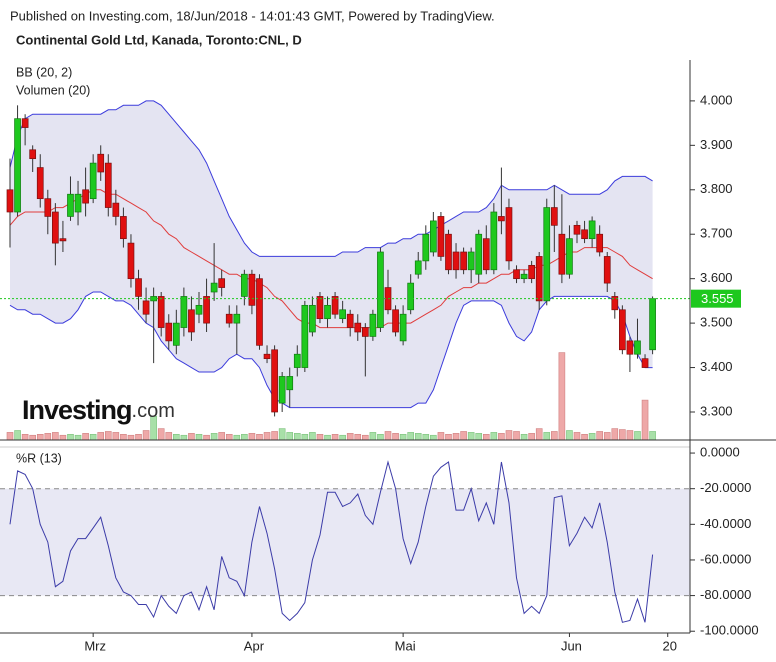 This screenshot has height=662, width=776. What do you see at coordinates (725, 558) in the screenshot?
I see `y-tick-label: -60.0000` at bounding box center [725, 558].